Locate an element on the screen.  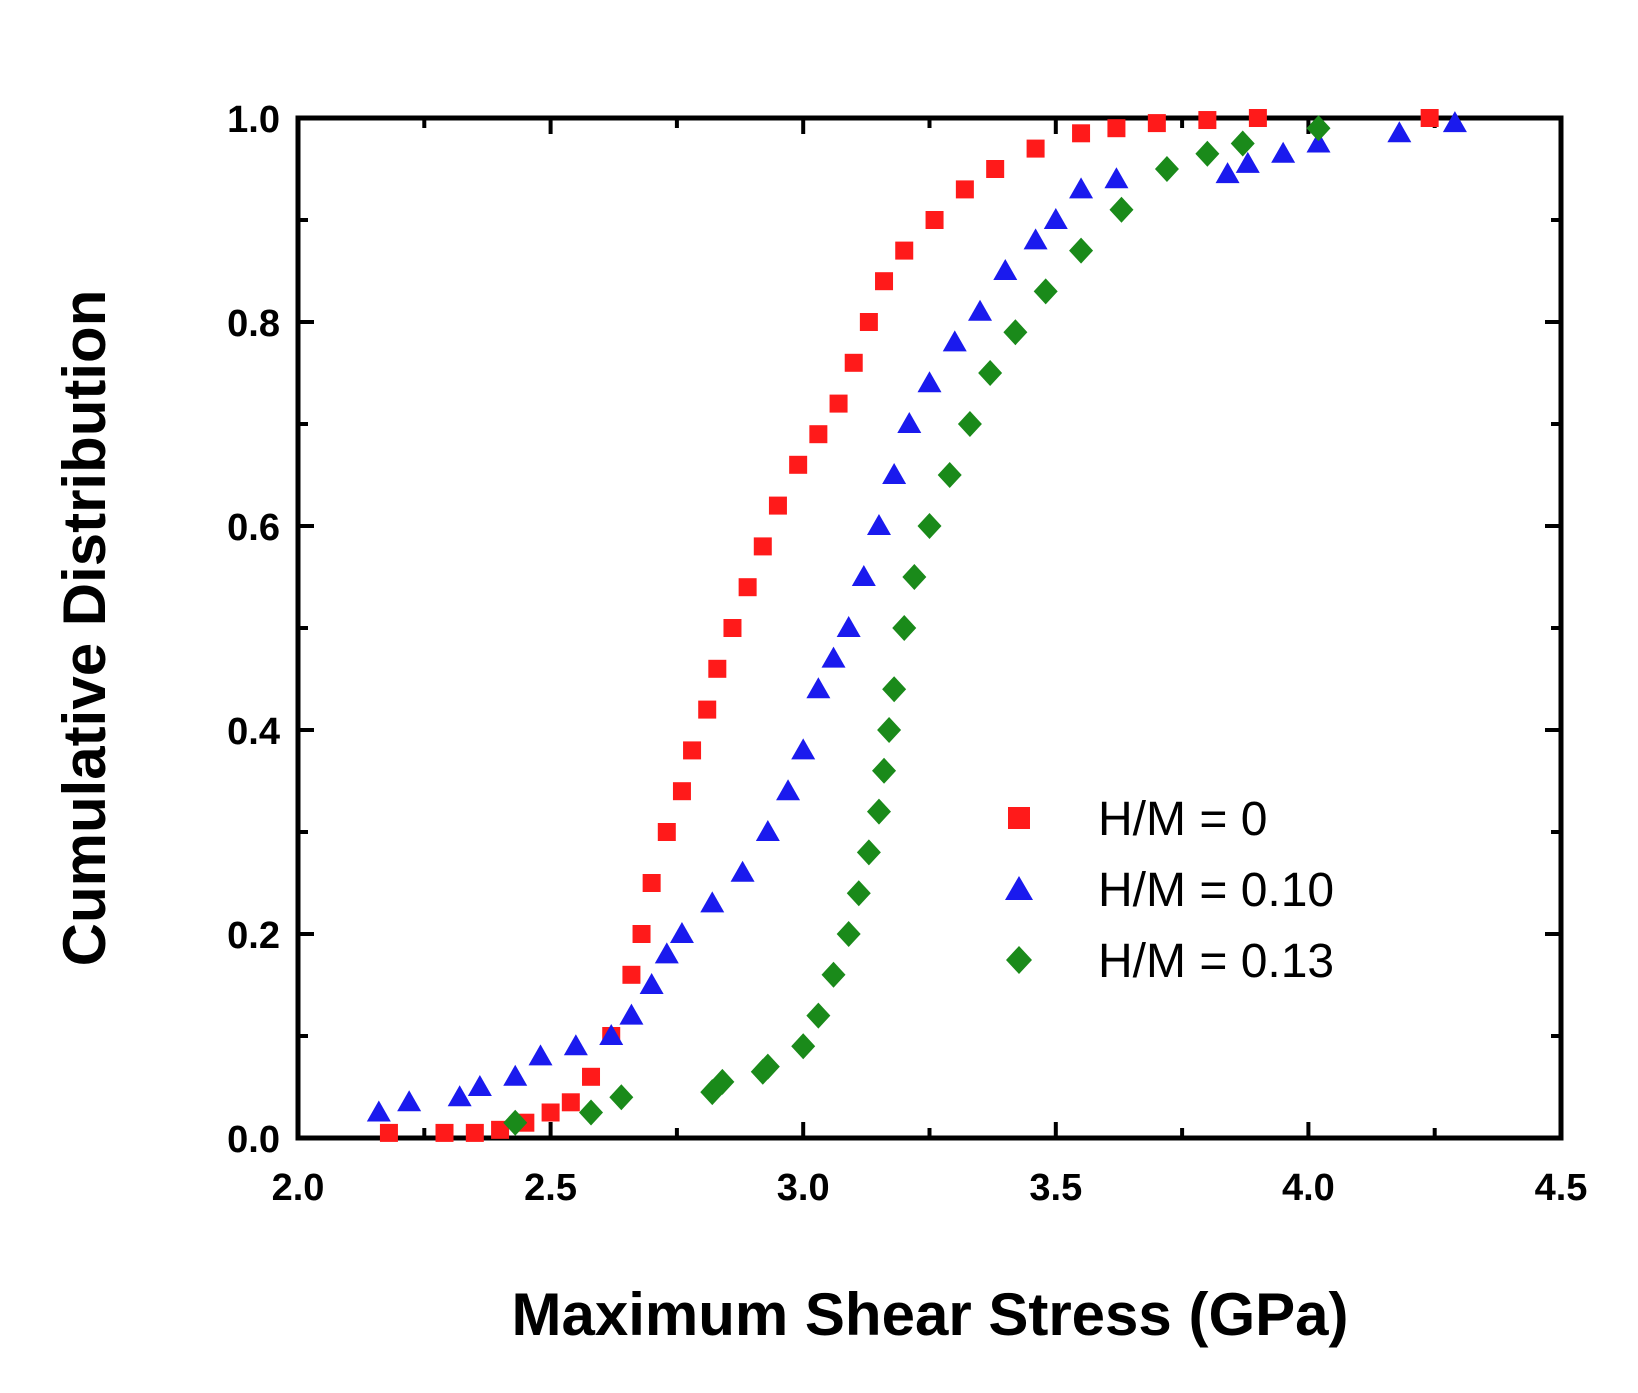
y-tick-label: 0.2 is located at coordinates (253, 936).